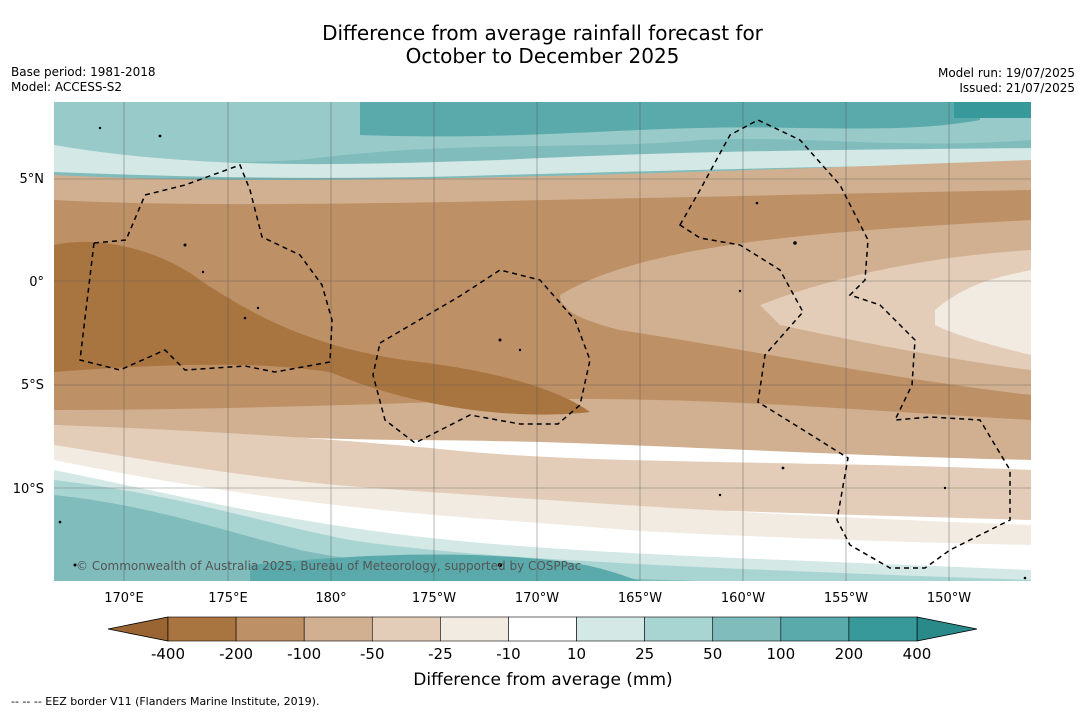  Describe the element at coordinates (138, 629) in the screenshot. I see `colorbar-extend-low` at that location.